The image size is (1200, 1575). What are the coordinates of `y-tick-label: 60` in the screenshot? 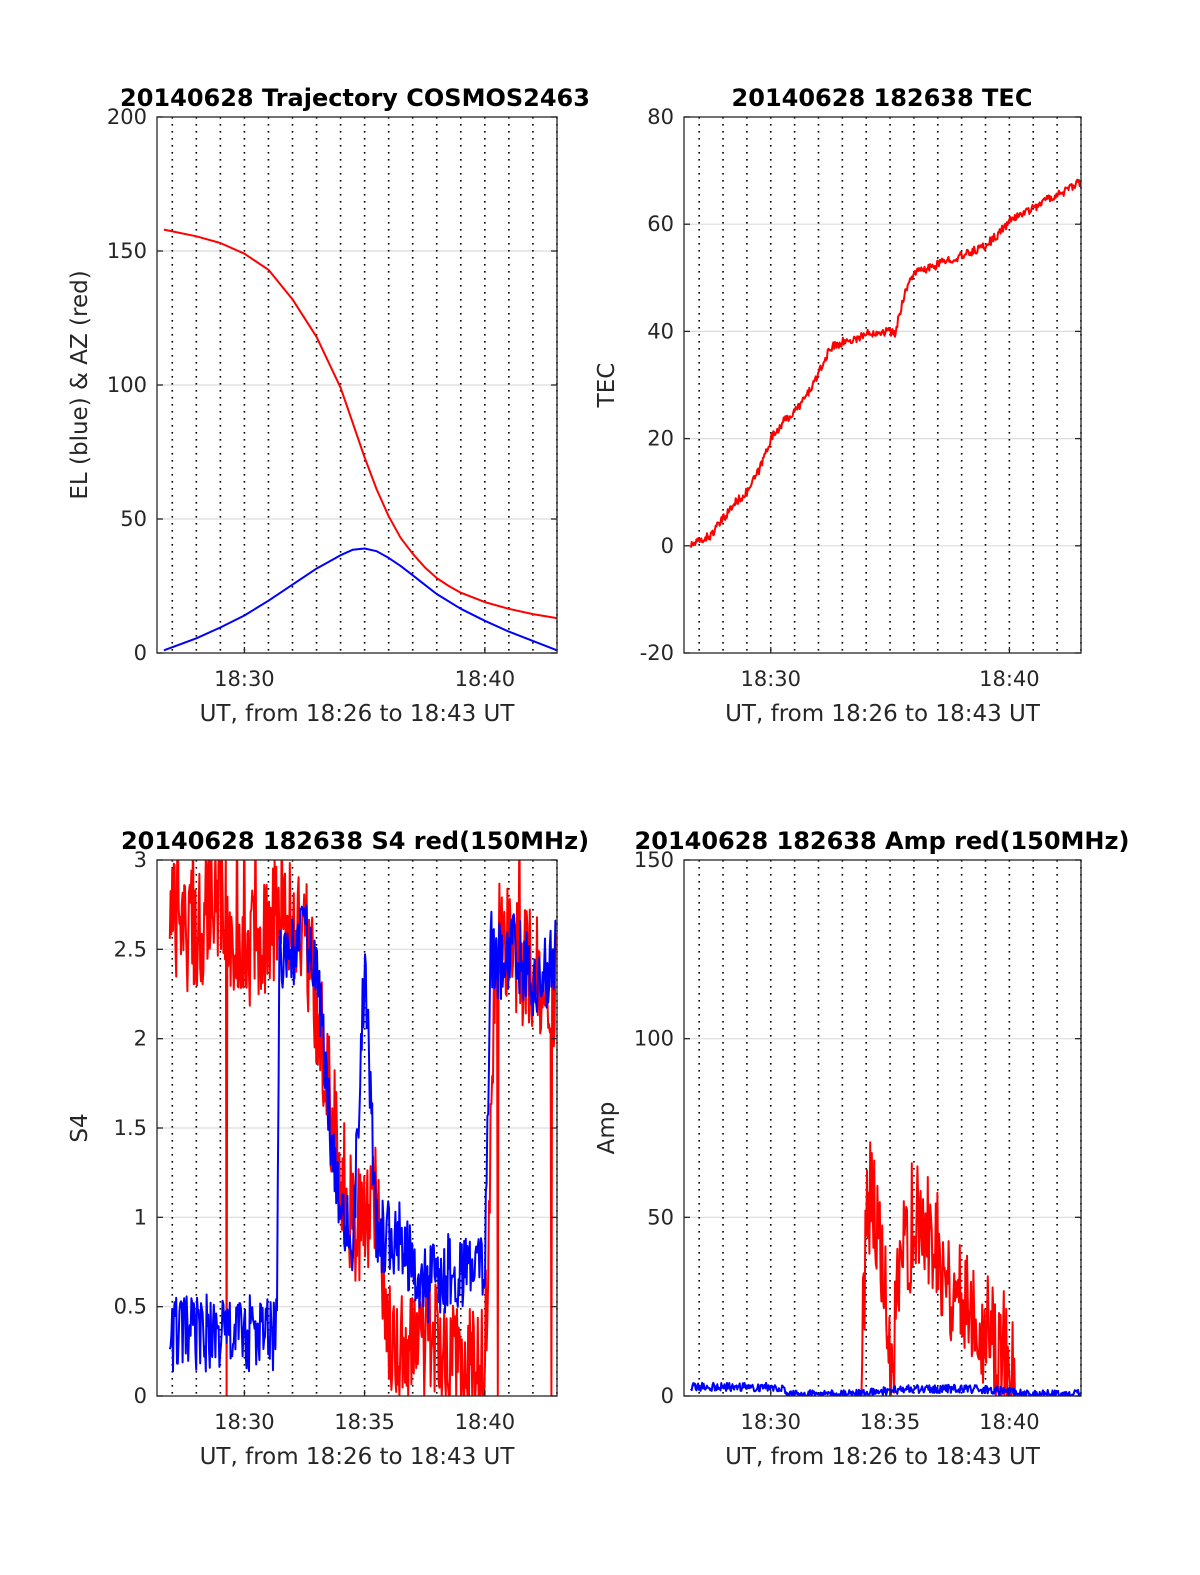 It's located at (660, 224).